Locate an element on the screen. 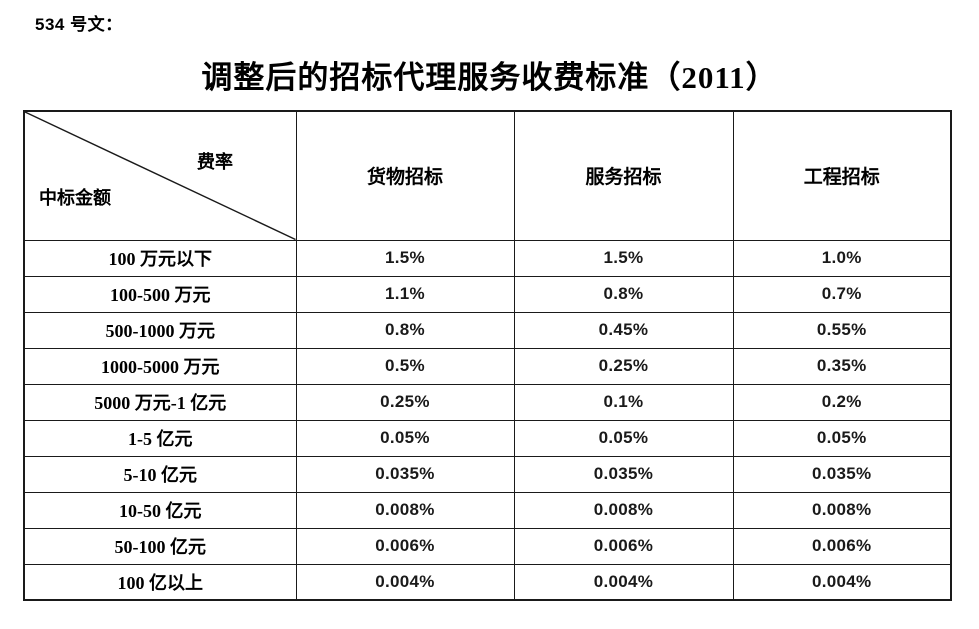 The height and width of the screenshot is (629, 979). table-row: 100 万元以下 1.5% 1.5% 1.0% is located at coordinates (487, 258).